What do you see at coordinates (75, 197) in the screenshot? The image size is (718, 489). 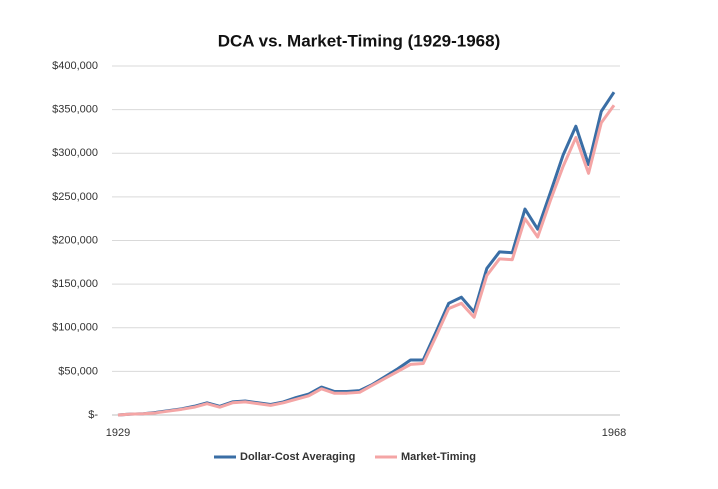 I see `y-tick-label: $250,000` at bounding box center [75, 197].